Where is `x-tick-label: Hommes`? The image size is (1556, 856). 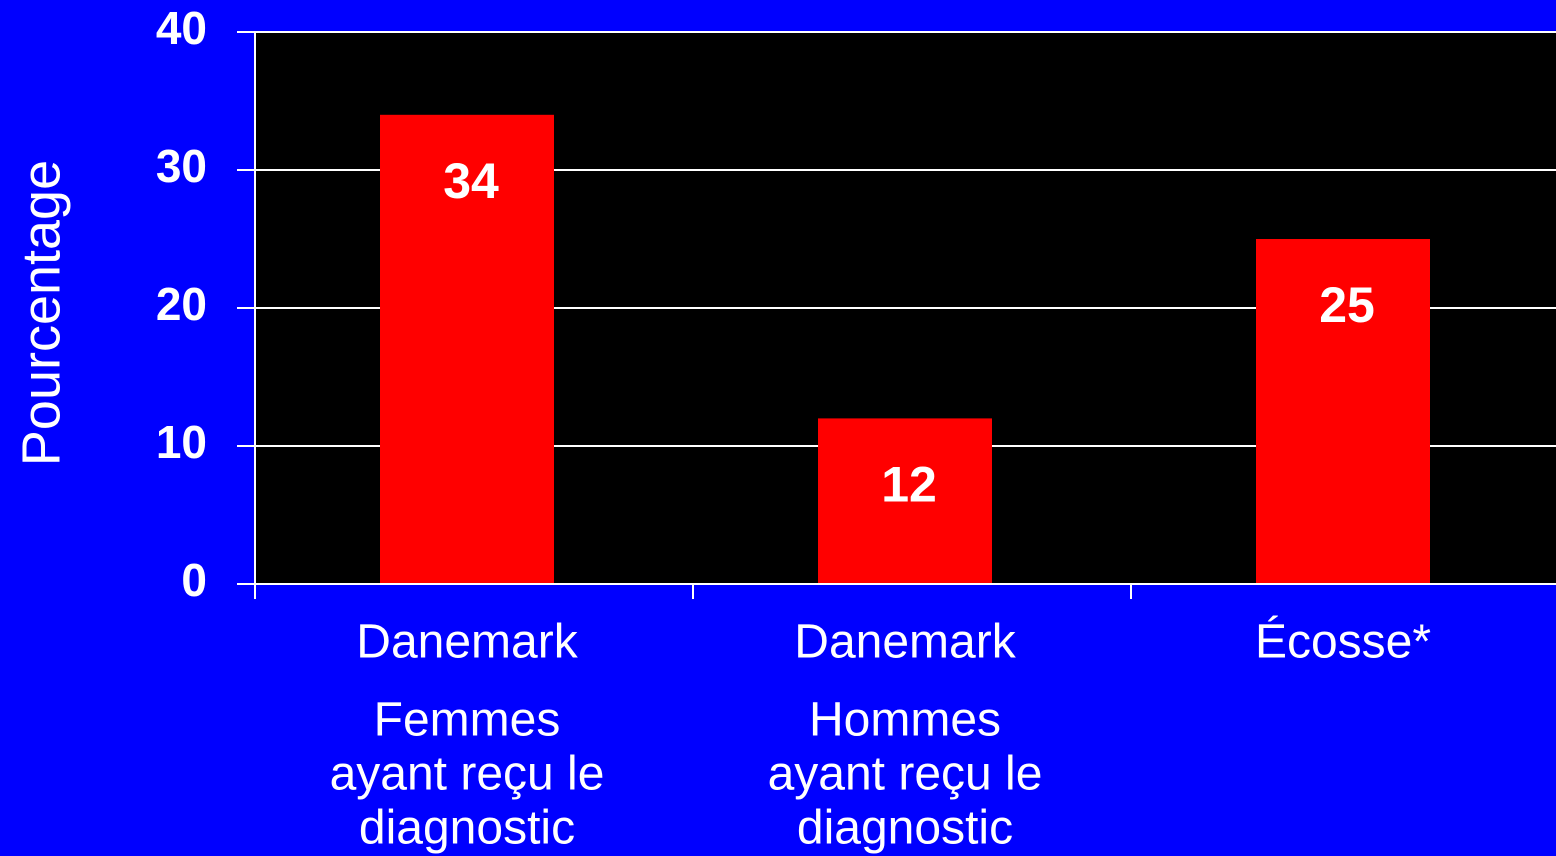
x-tick-label: Hommes is located at coordinates (905, 720).